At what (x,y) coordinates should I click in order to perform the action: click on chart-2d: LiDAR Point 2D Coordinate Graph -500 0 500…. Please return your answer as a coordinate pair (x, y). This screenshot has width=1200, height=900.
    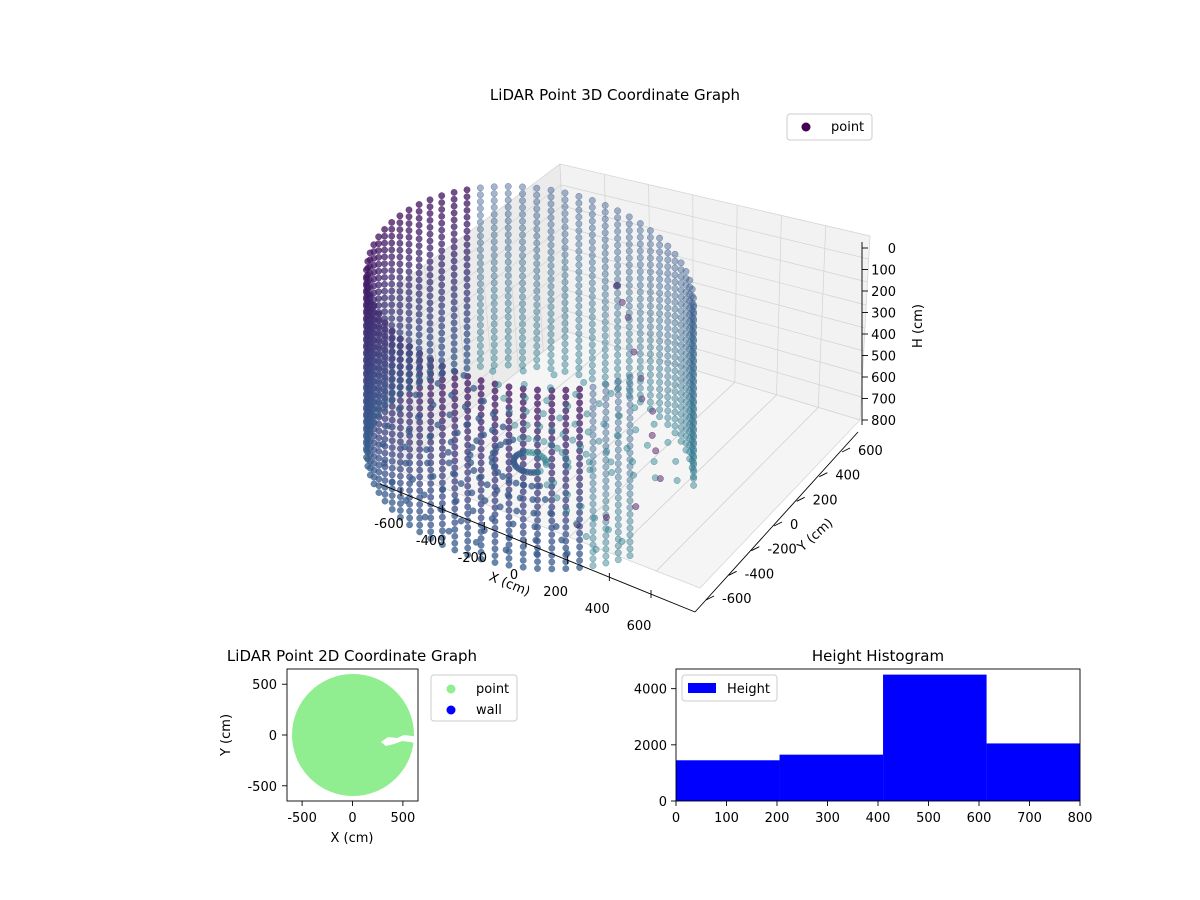
    Looking at the image, I should click on (368, 746).